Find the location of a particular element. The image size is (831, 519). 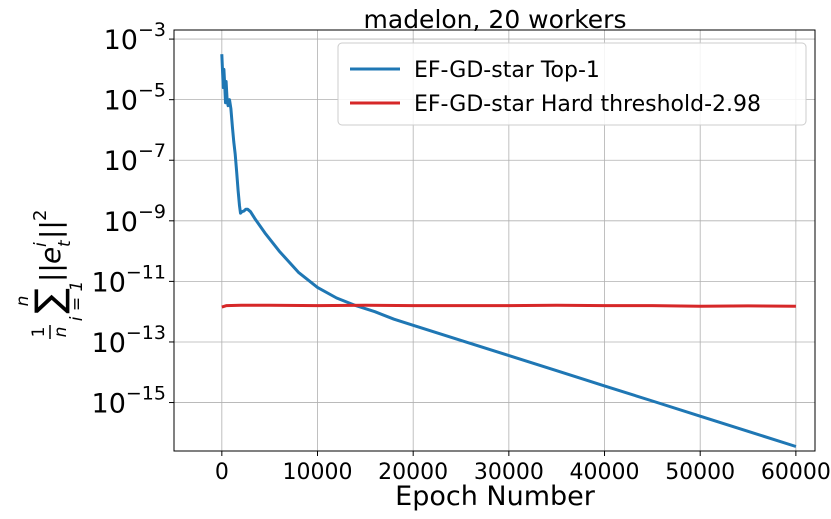

legend-label-hard-threshold: EF-GD-star Hard threshold-2.98 is located at coordinates (587, 104).